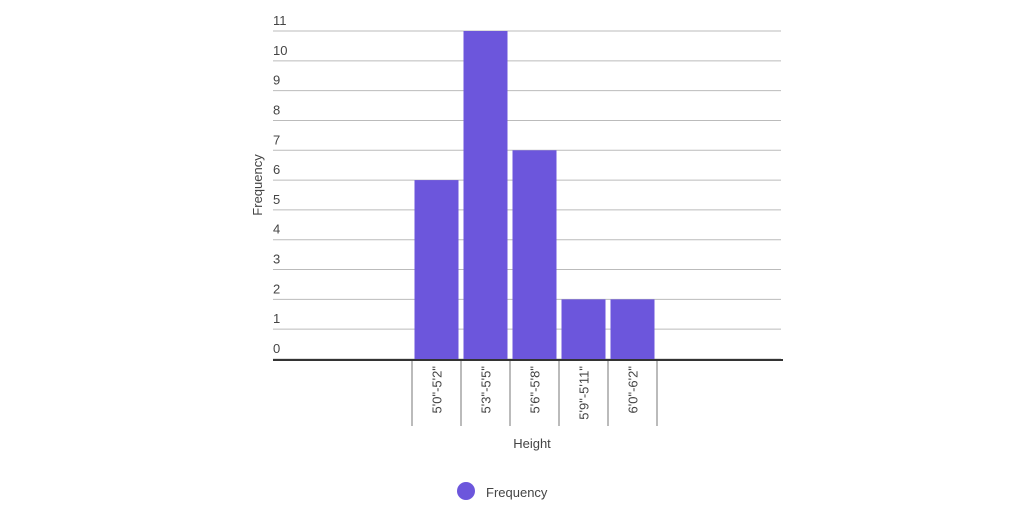 The image size is (1024, 512). Describe the element at coordinates (276, 259) in the screenshot. I see `y-tick-label: 3` at that location.